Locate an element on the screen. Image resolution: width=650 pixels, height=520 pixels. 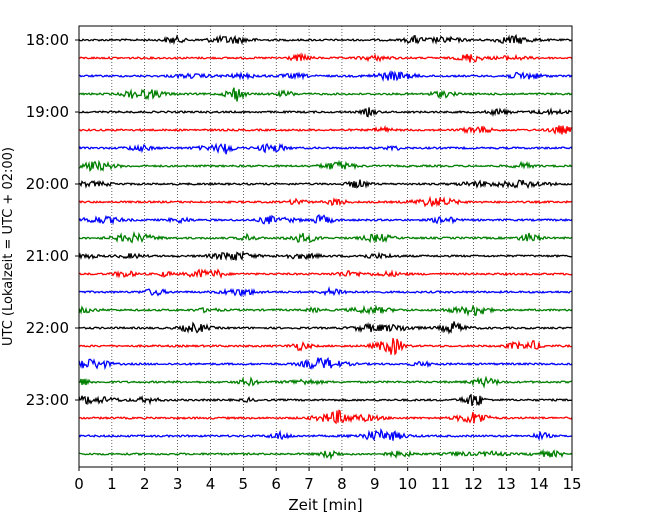
trace-row-2000 is located at coordinates (325, 184).